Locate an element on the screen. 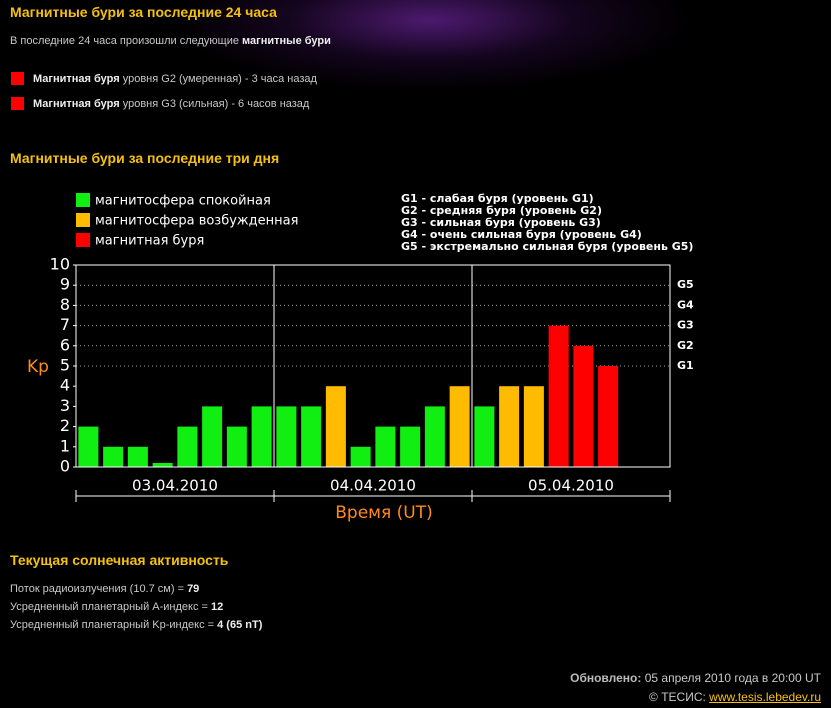  y-tick-label: 2 is located at coordinates (65, 425).